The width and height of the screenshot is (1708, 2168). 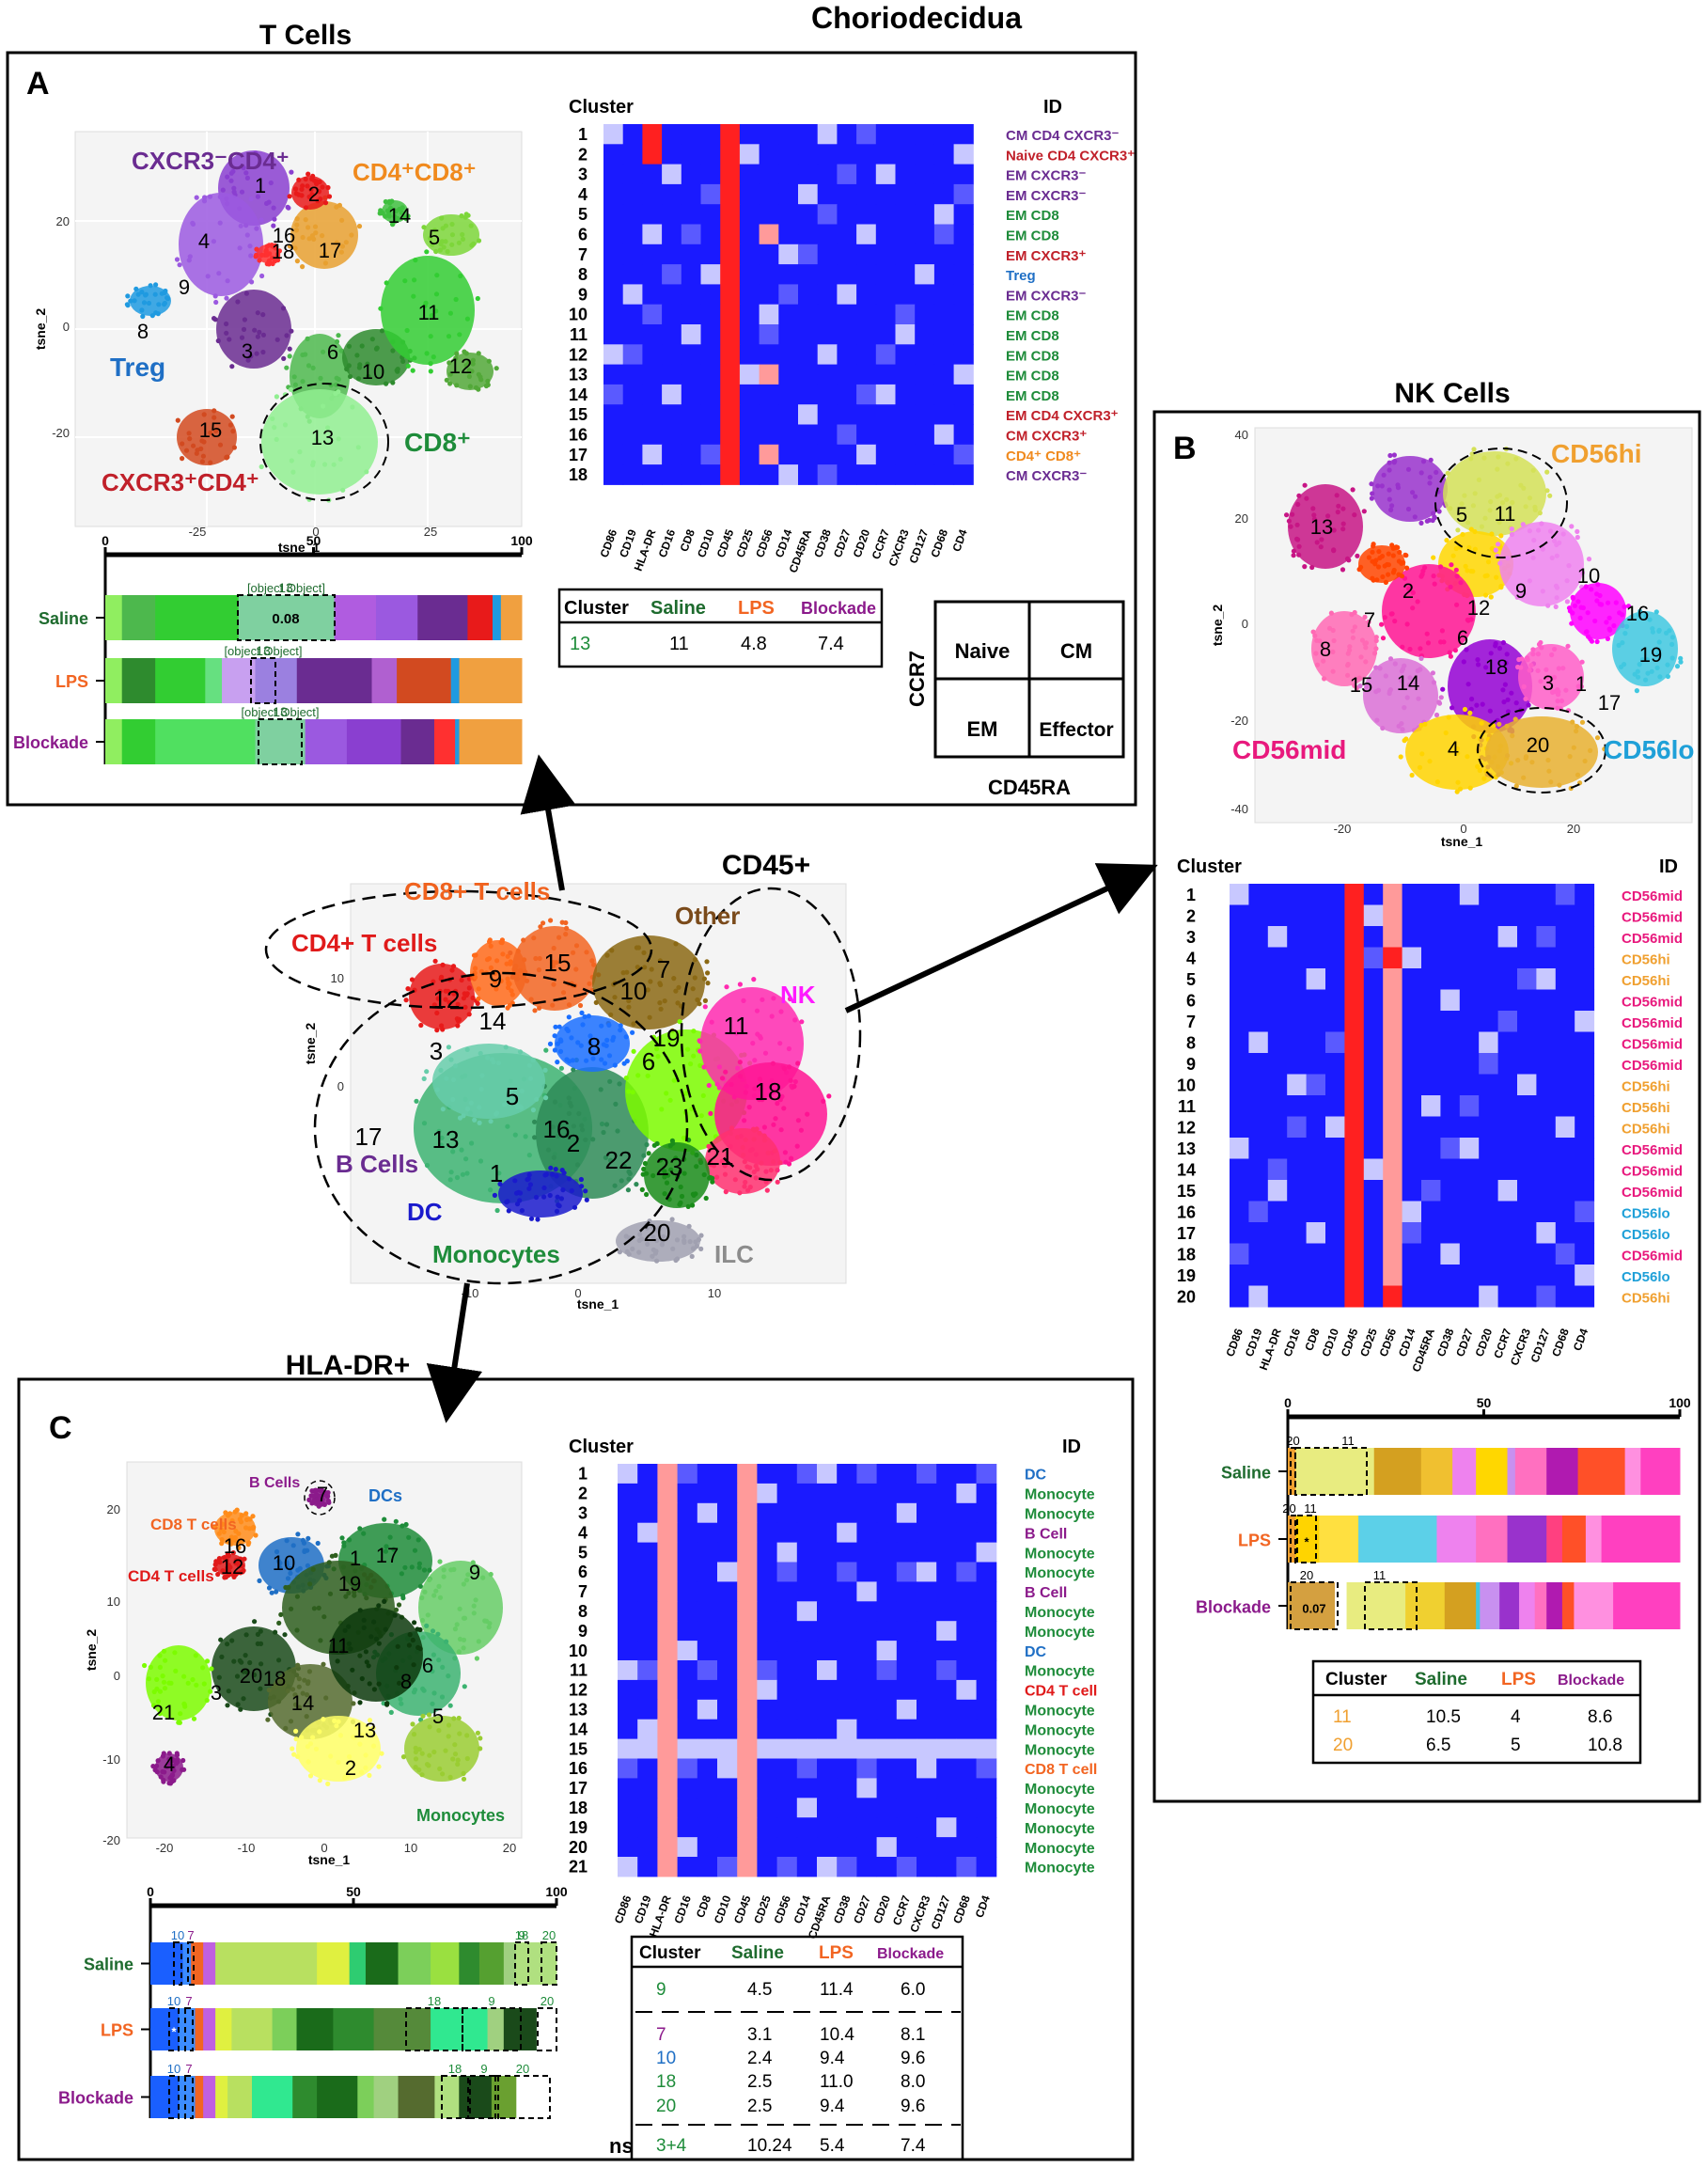 What do you see at coordinates (1046, 437) in the screenshot?
I see `heatmap-row-id: CM CXCR3⁺` at bounding box center [1046, 437].